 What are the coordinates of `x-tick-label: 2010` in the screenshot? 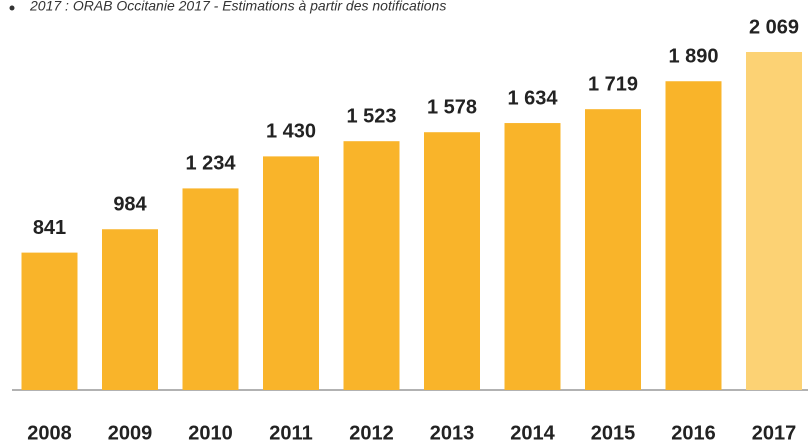 It's located at (210, 432).